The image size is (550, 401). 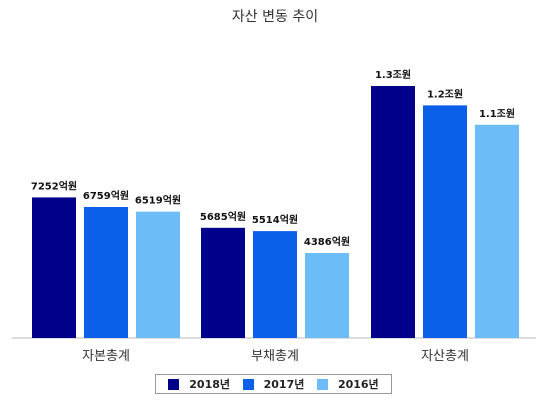 I want to click on bar-value-label-2-1: 6759억원, so click(x=106, y=195).